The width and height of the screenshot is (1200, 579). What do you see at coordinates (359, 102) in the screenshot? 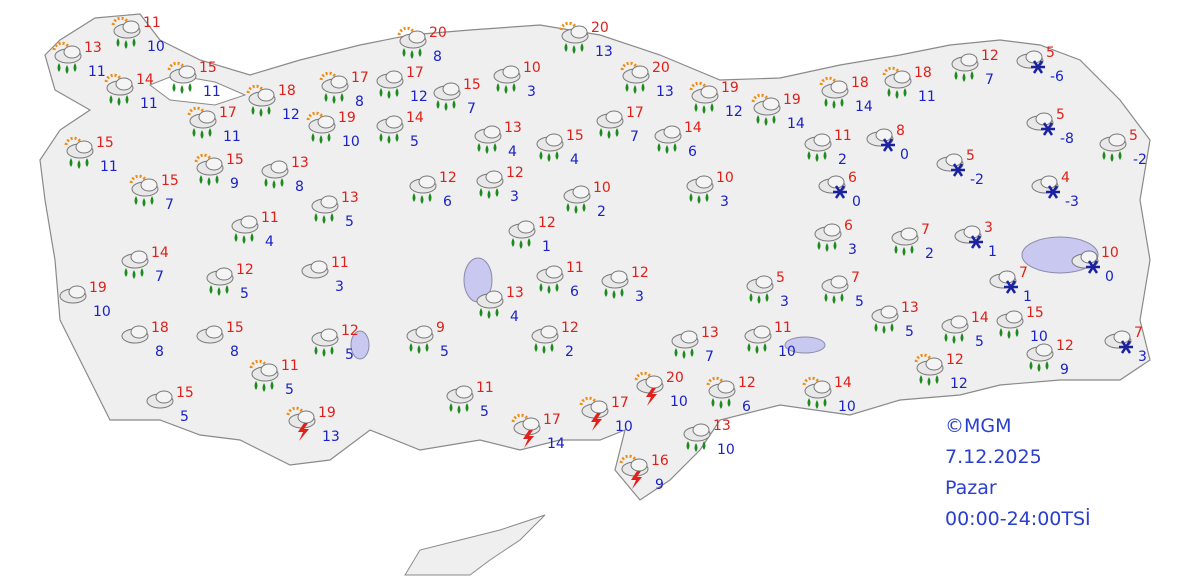
I see `min-temp: 8` at bounding box center [359, 102].